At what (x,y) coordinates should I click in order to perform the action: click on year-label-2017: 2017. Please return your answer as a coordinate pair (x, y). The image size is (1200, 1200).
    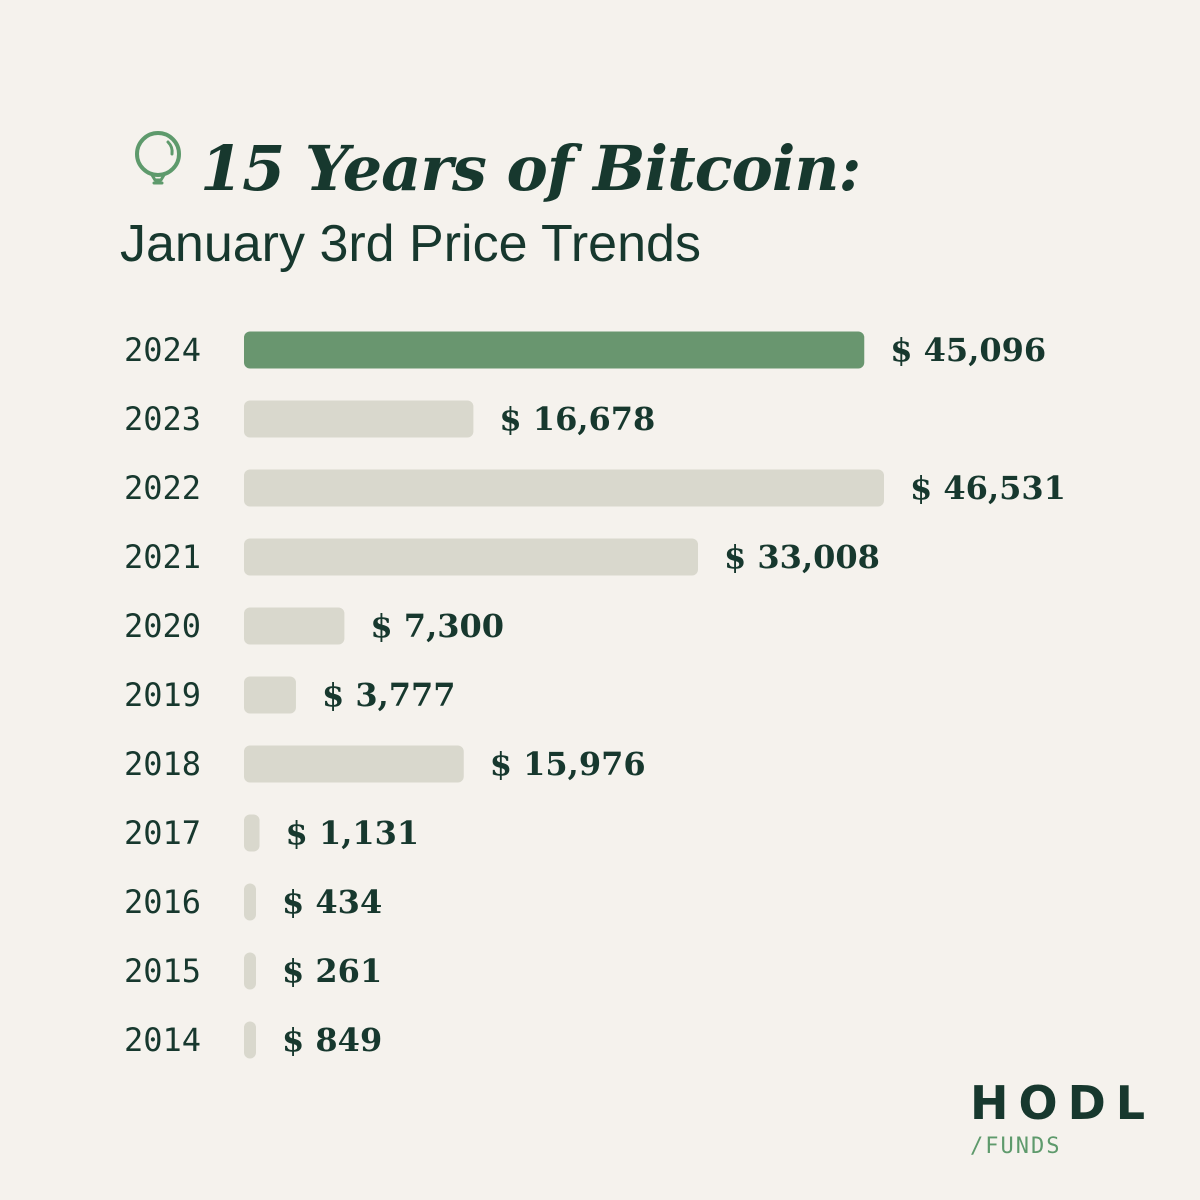
    Looking at the image, I should click on (162, 833).